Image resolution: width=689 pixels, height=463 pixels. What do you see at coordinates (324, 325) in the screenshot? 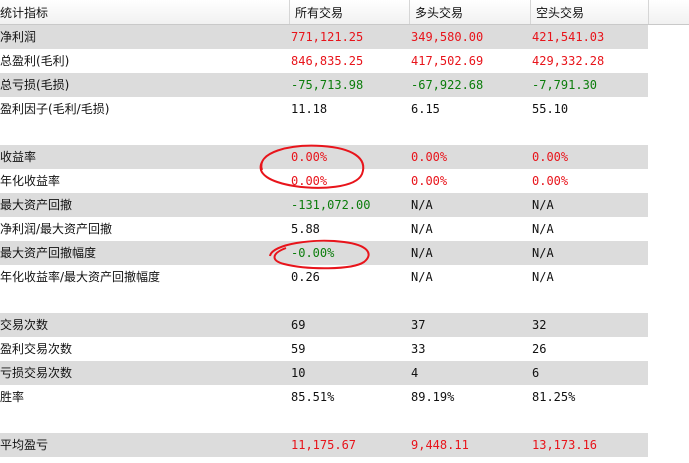
I see `table-row: 交易次数 69 37 32` at bounding box center [324, 325].